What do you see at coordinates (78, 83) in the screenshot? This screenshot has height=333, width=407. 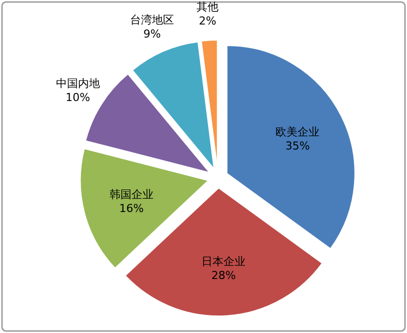 I see `slice-label: 中国内地` at bounding box center [78, 83].